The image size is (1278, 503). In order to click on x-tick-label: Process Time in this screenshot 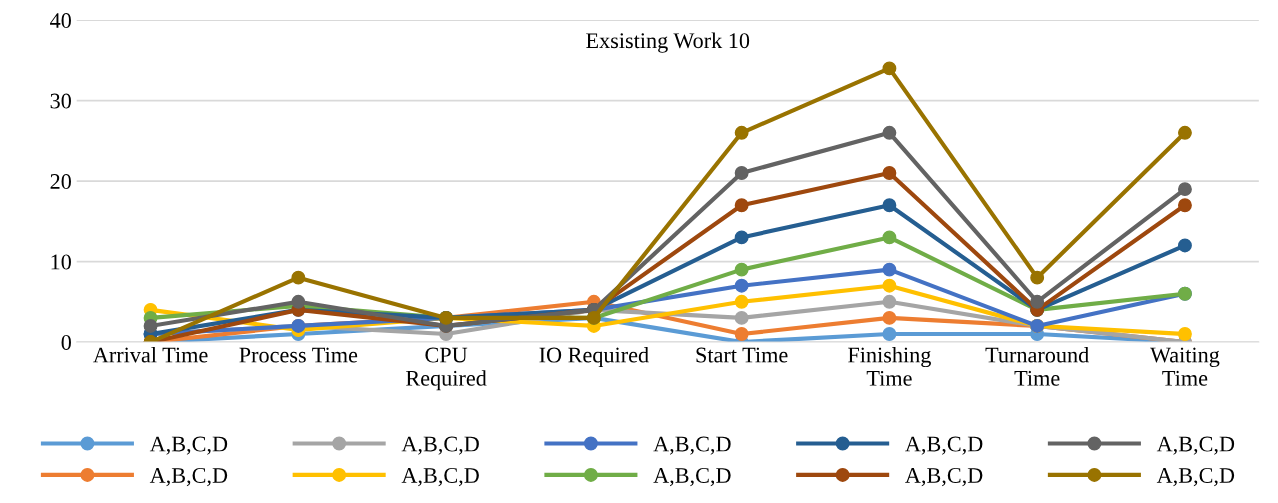, I will do `click(298, 355)`.